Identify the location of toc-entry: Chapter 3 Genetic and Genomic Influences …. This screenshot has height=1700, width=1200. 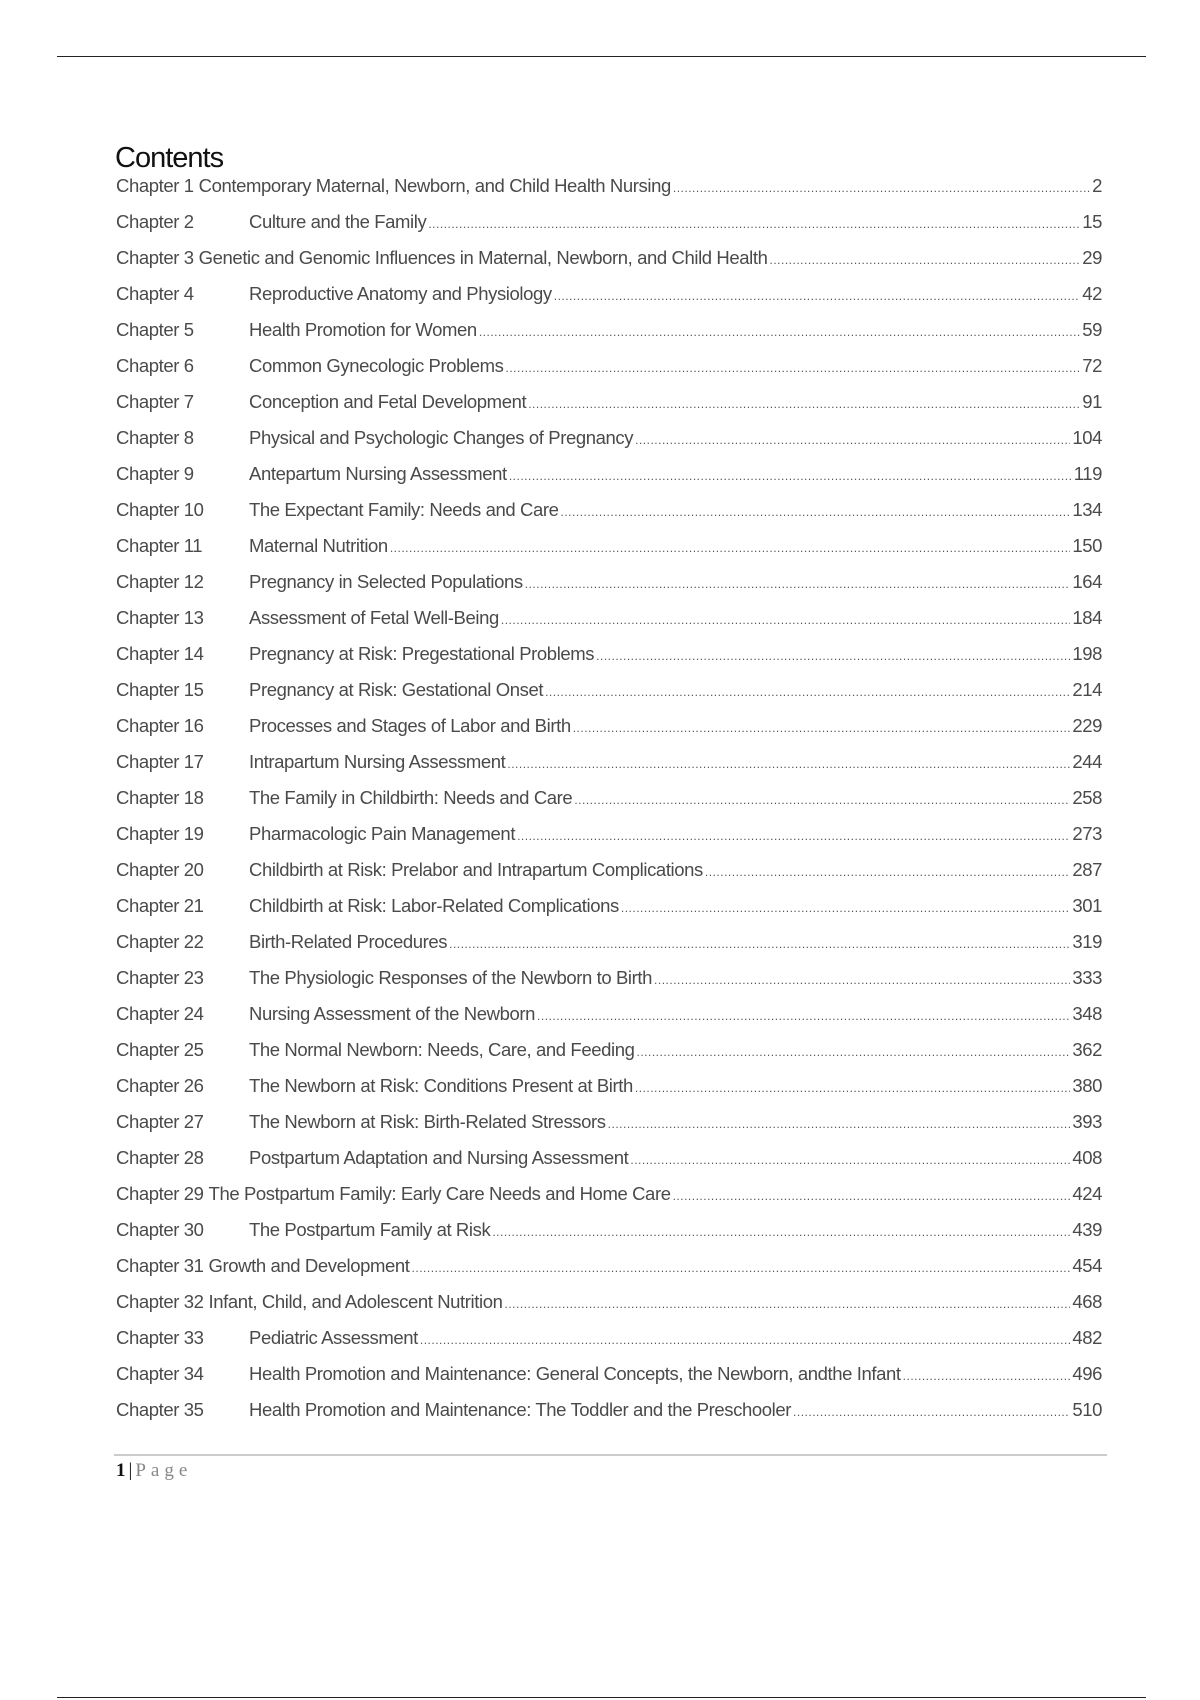
(609, 265).